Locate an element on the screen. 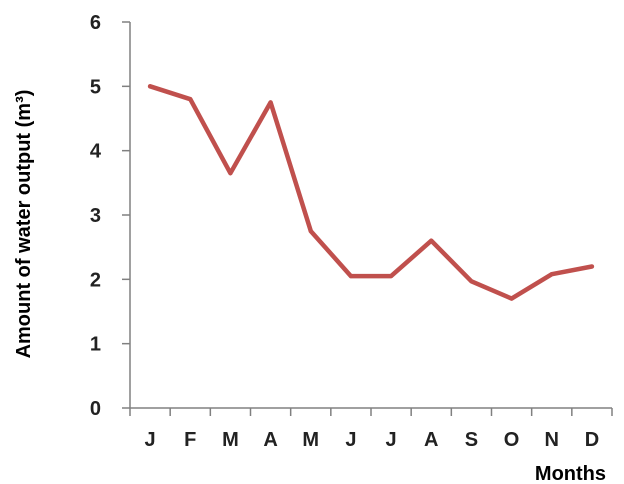 The image size is (624, 484). y-tick-labels: 0 1 2 3 4 5 6 is located at coordinates (96, 216).